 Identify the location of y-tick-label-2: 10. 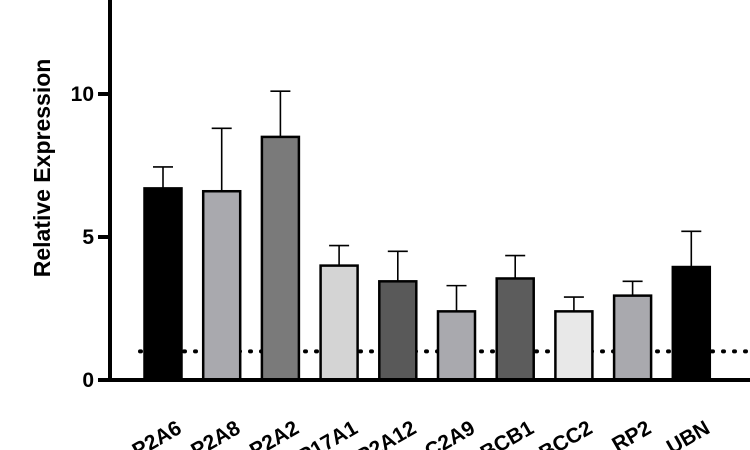
(82, 94).